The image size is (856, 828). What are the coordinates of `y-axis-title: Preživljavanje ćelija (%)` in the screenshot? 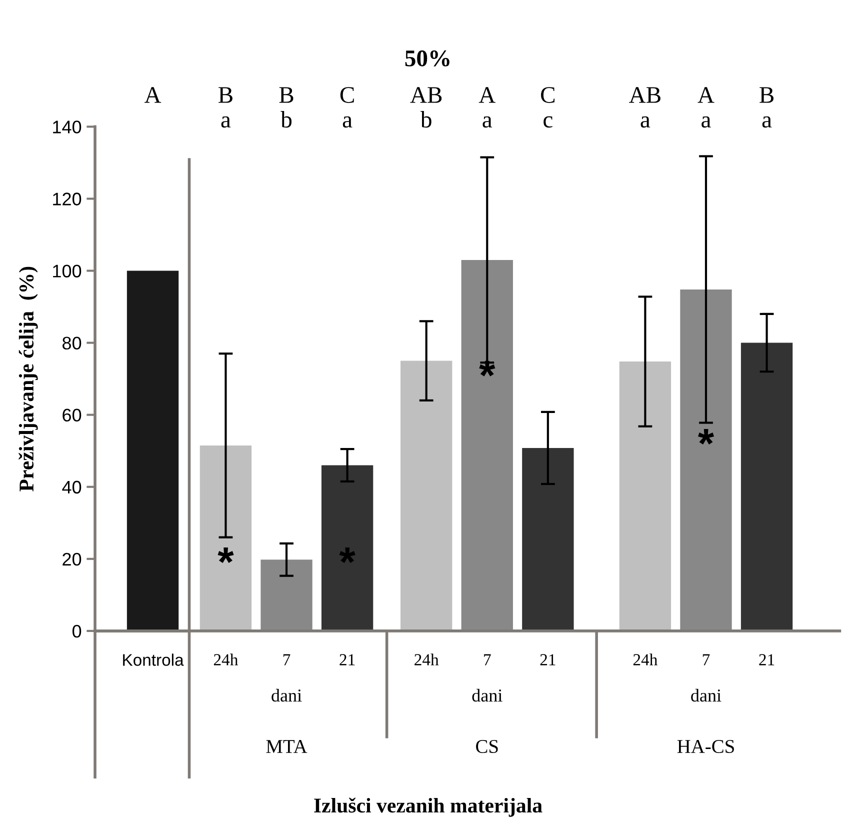 It's located at (28, 379).